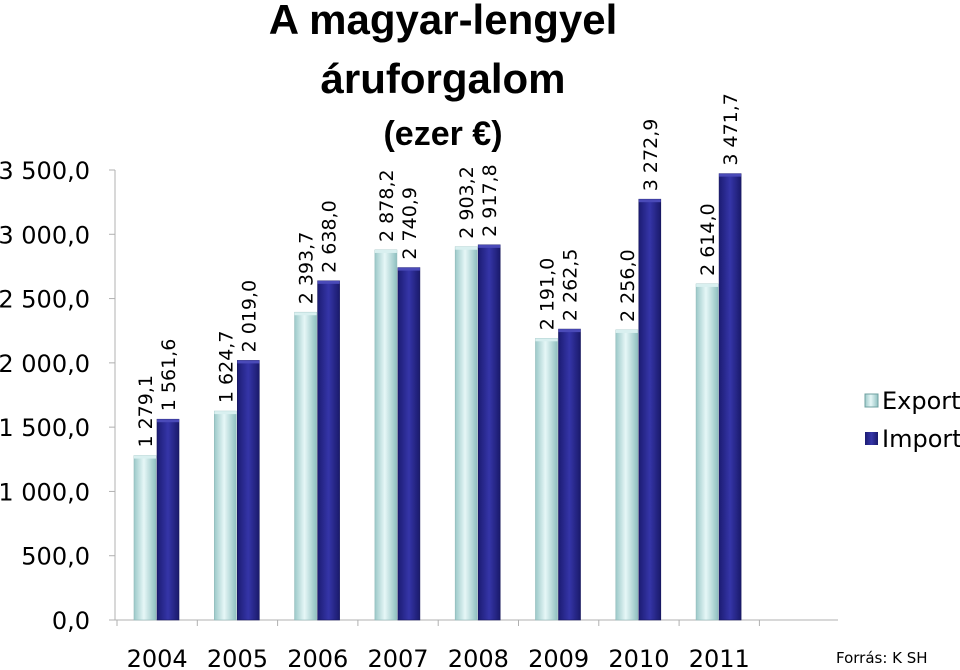  What do you see at coordinates (45, 492) in the screenshot?
I see `y-tick-label: 1 000,0` at bounding box center [45, 492].